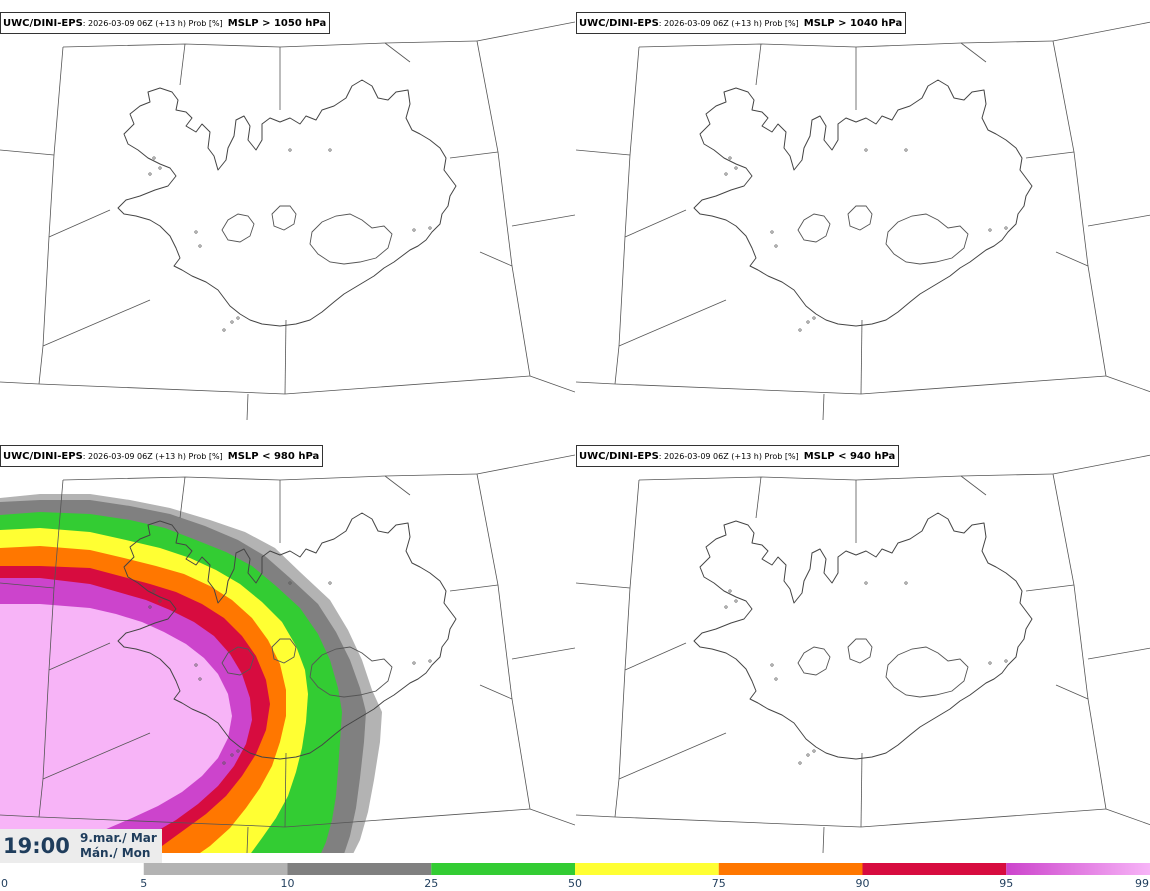 This screenshot has width=1150, height=891. I want to click on threshold-label: MSLP < 940 hPa, so click(849, 456).